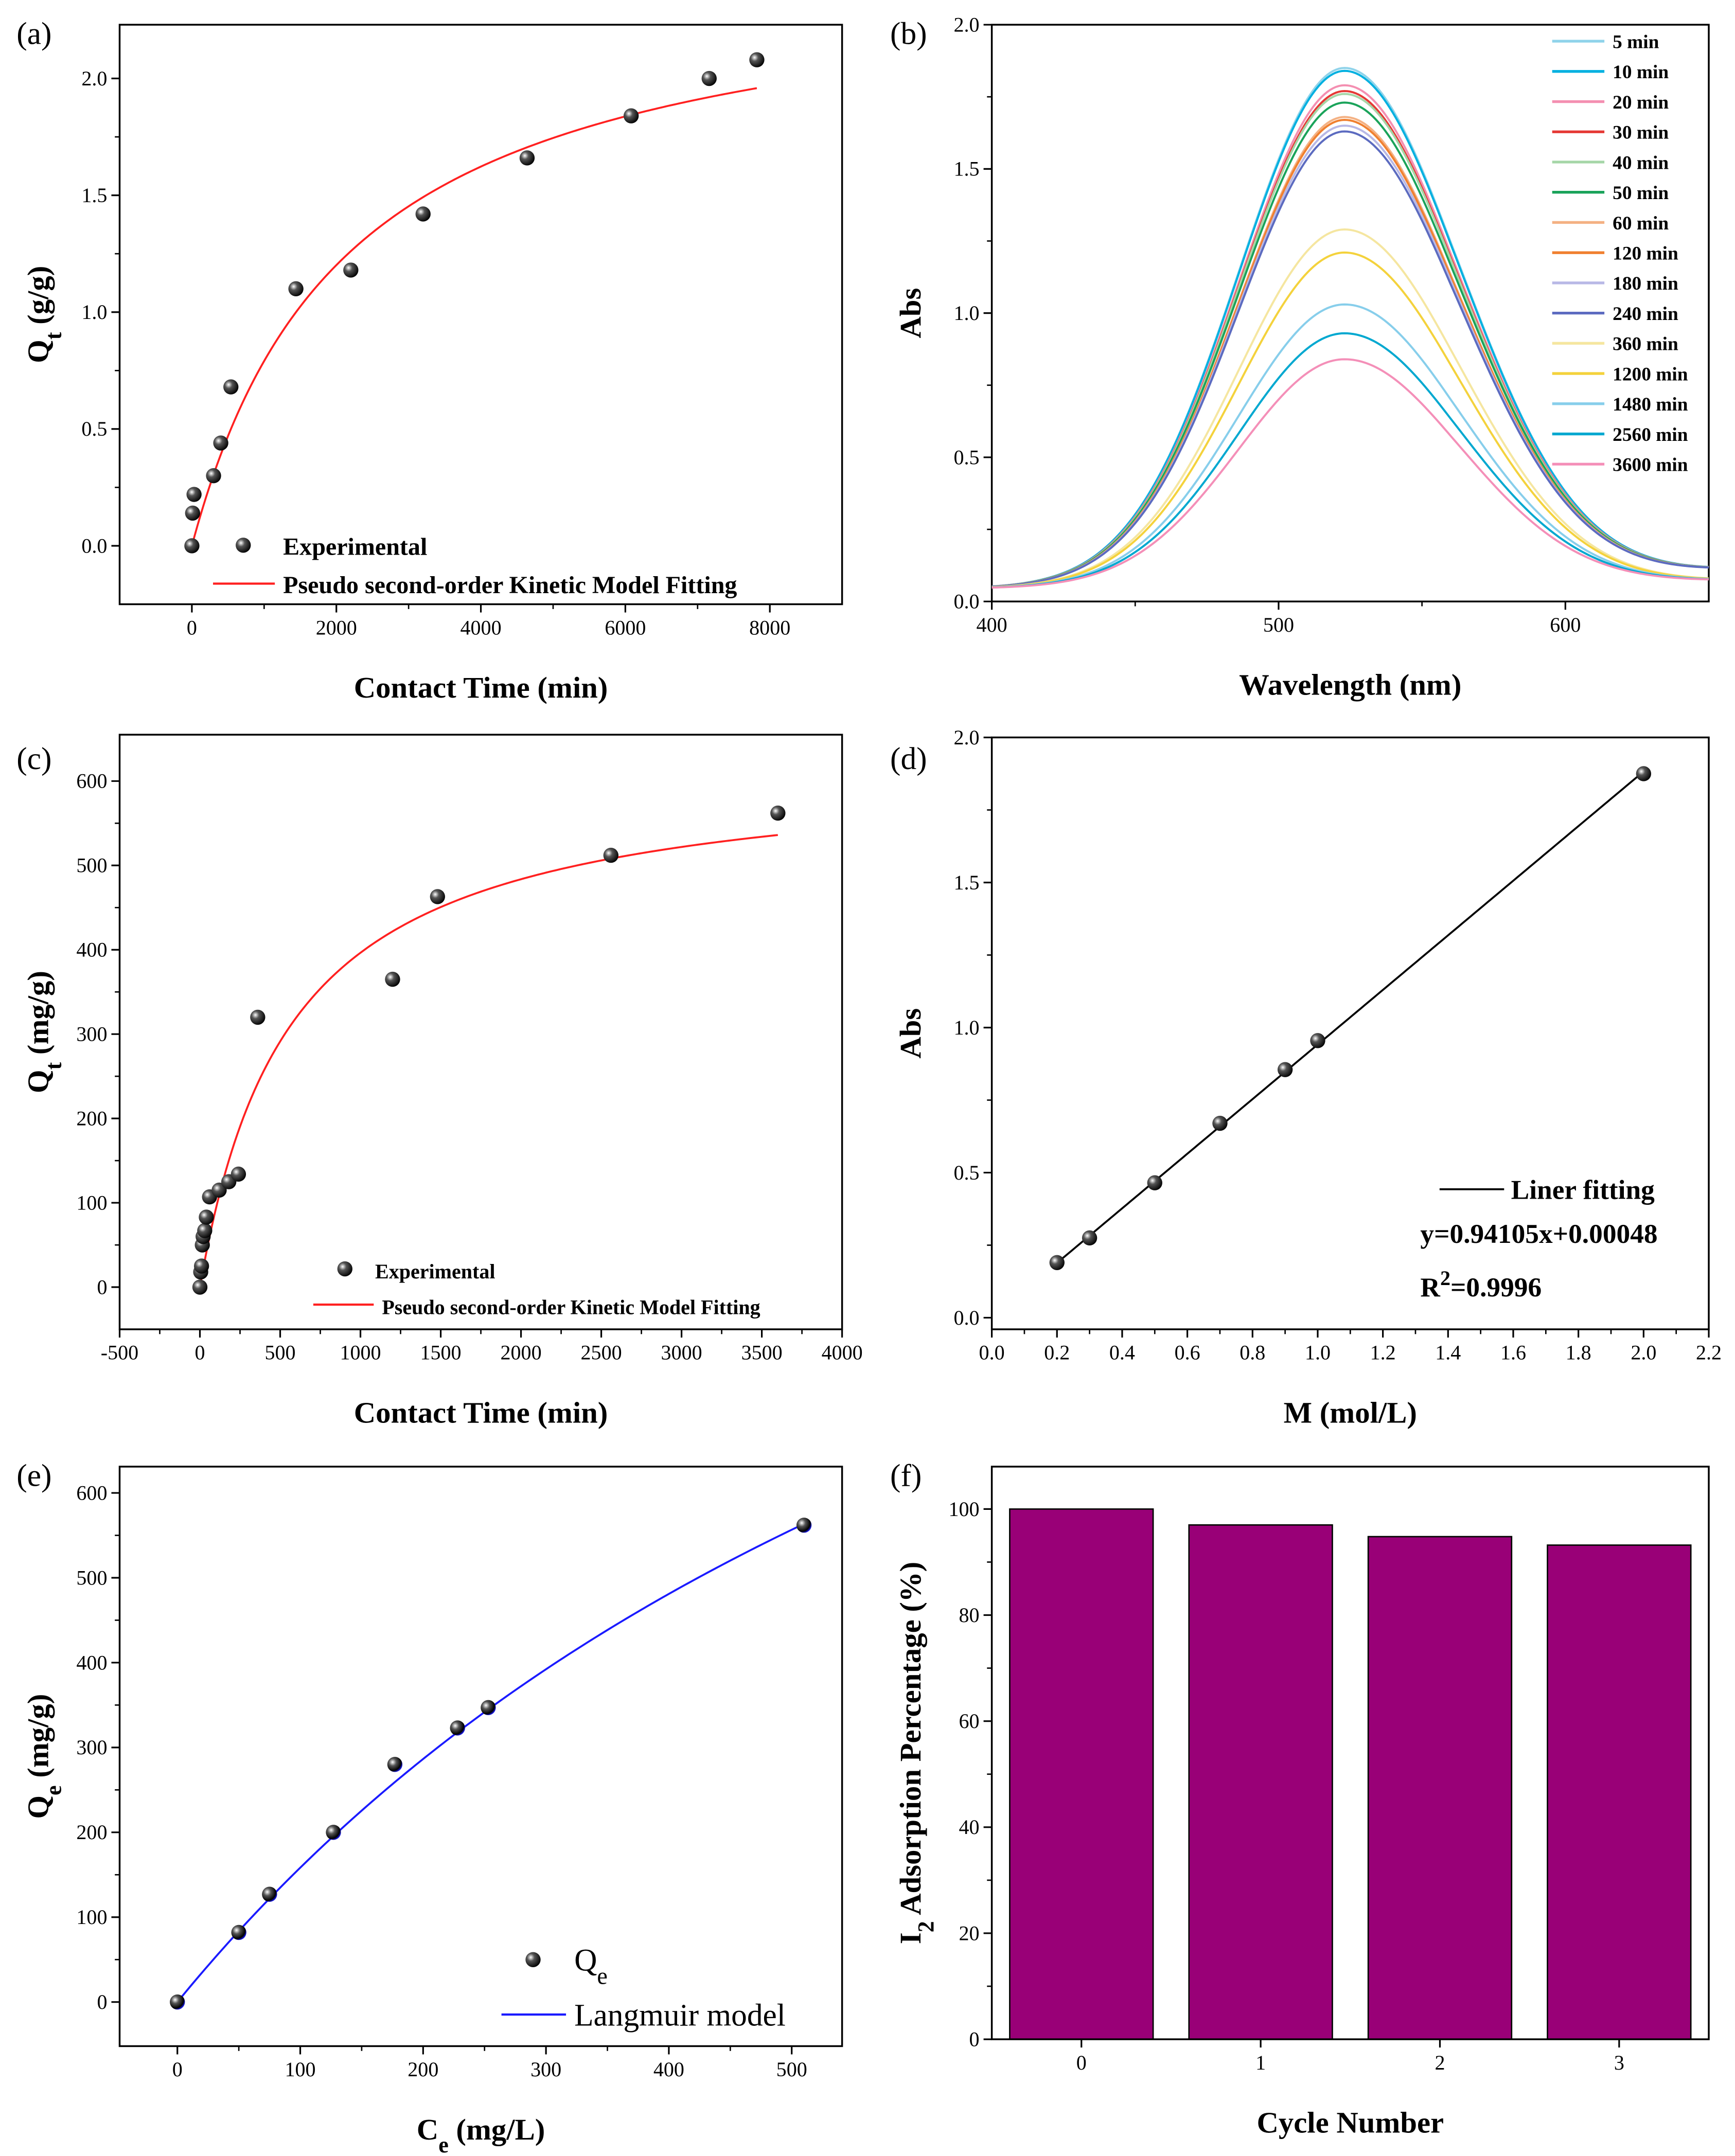 This screenshot has width=1735, height=2156. Describe the element at coordinates (488, 1061) in the screenshot. I see `fit-curve` at that location.